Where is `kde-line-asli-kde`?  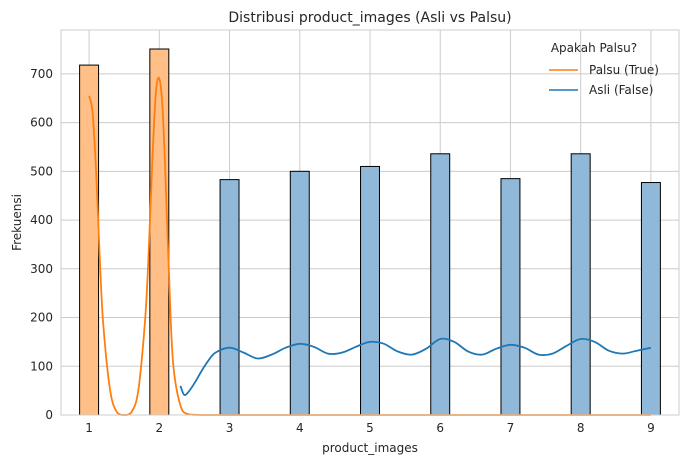
kde-line-asli-kde is located at coordinates (415, 367).